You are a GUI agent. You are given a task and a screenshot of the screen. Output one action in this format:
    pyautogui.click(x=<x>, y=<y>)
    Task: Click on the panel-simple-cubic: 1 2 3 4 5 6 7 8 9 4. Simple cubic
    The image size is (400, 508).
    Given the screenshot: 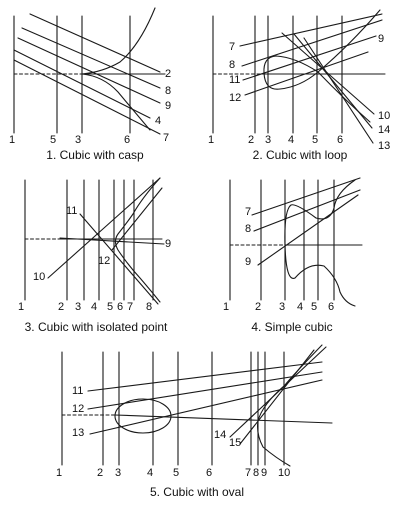 What is the action you would take?
    pyautogui.click(x=293, y=255)
    